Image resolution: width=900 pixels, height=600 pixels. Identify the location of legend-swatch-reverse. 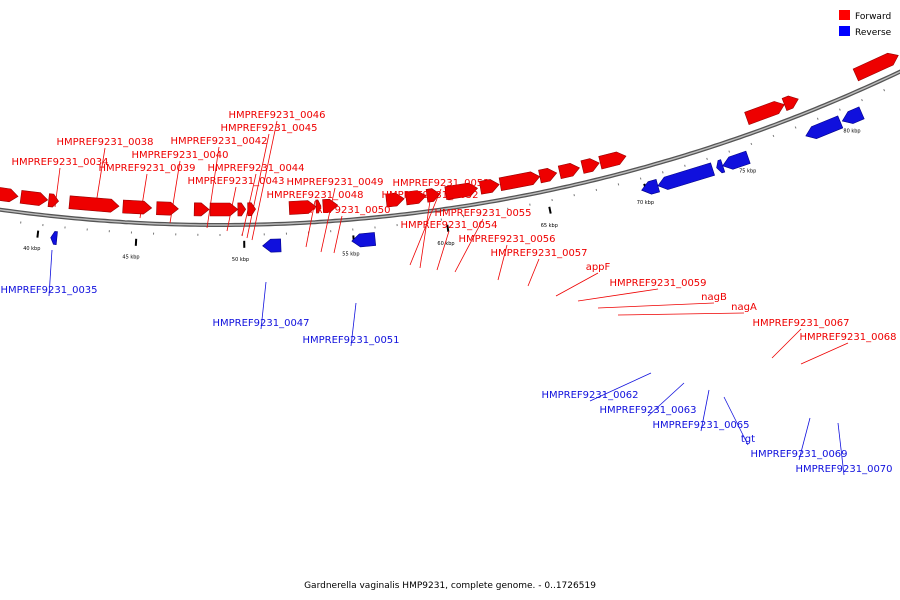
(844, 31).